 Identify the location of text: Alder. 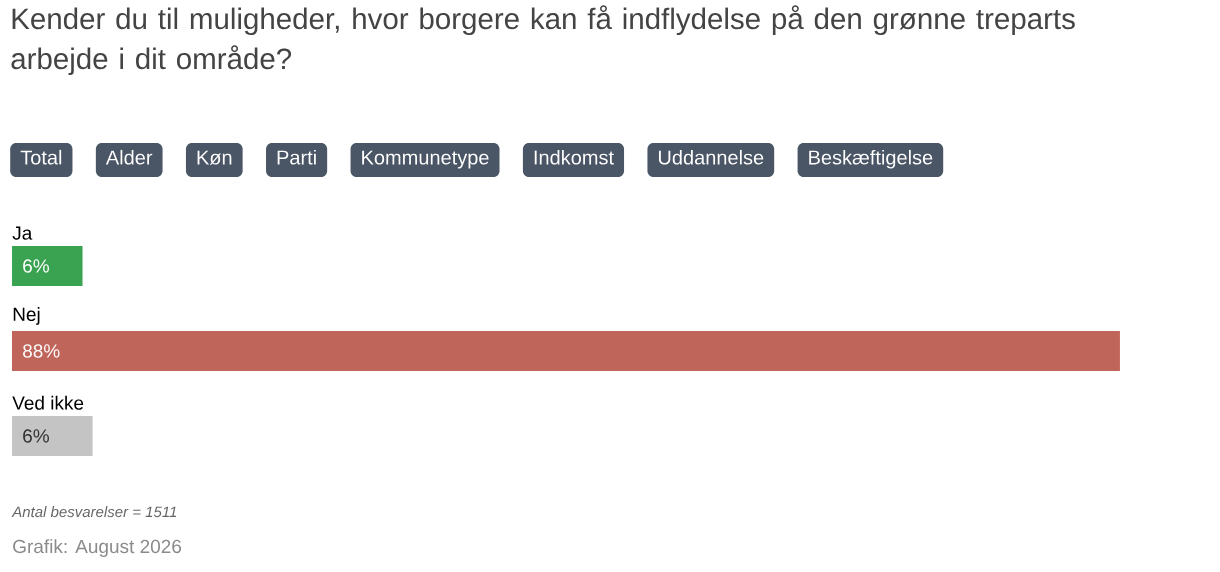
(129, 157).